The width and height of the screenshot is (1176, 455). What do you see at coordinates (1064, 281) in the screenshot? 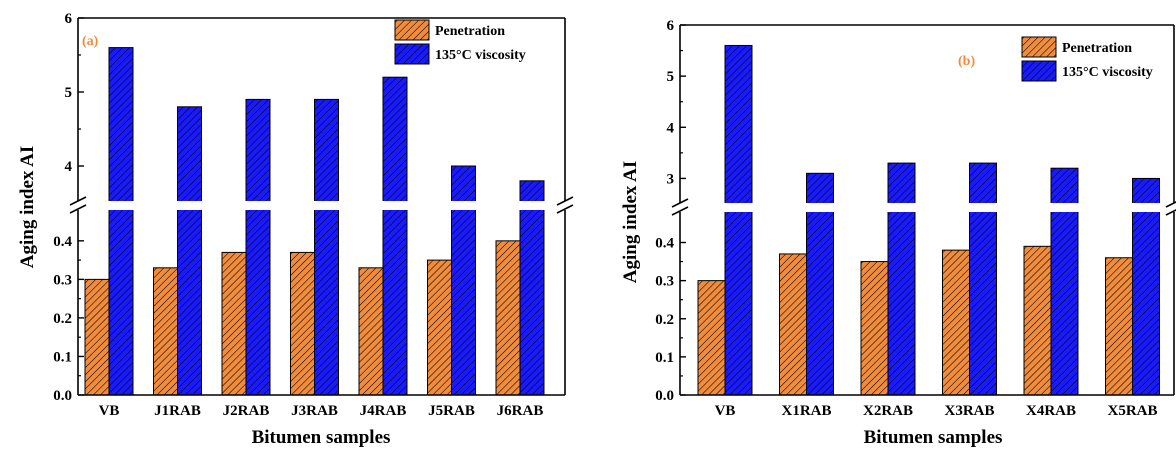
I see `viscosity-bar-X4RAB` at bounding box center [1064, 281].